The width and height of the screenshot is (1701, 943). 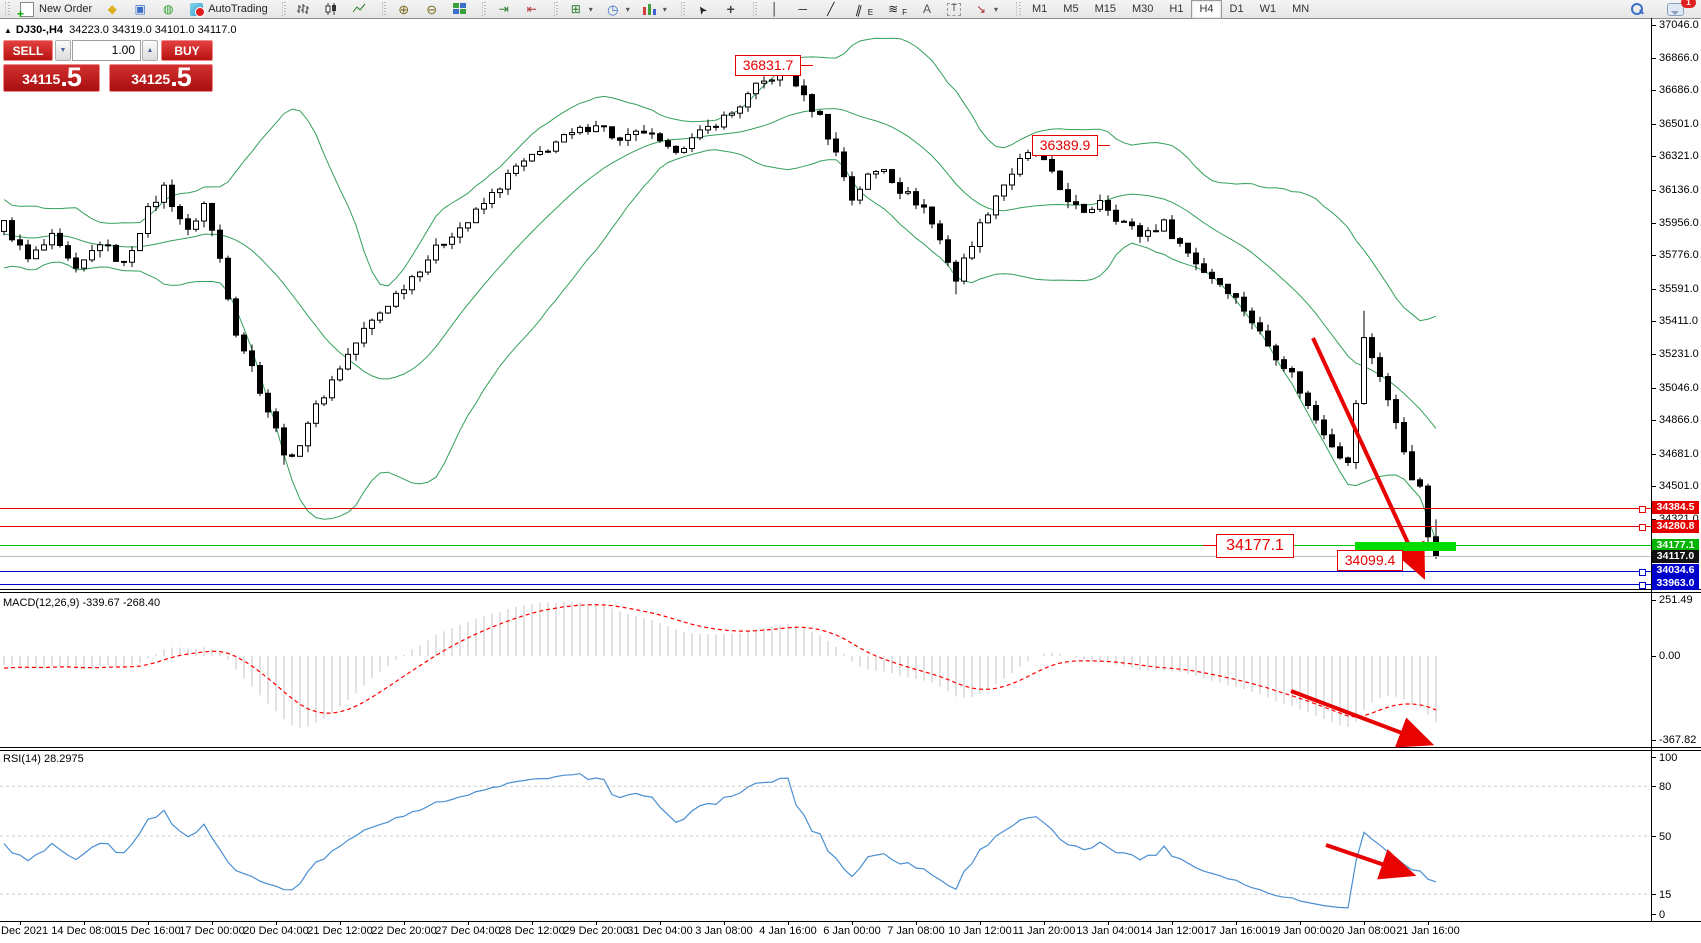 I want to click on price-axis-label: 36501.0, so click(x=1679, y=124).